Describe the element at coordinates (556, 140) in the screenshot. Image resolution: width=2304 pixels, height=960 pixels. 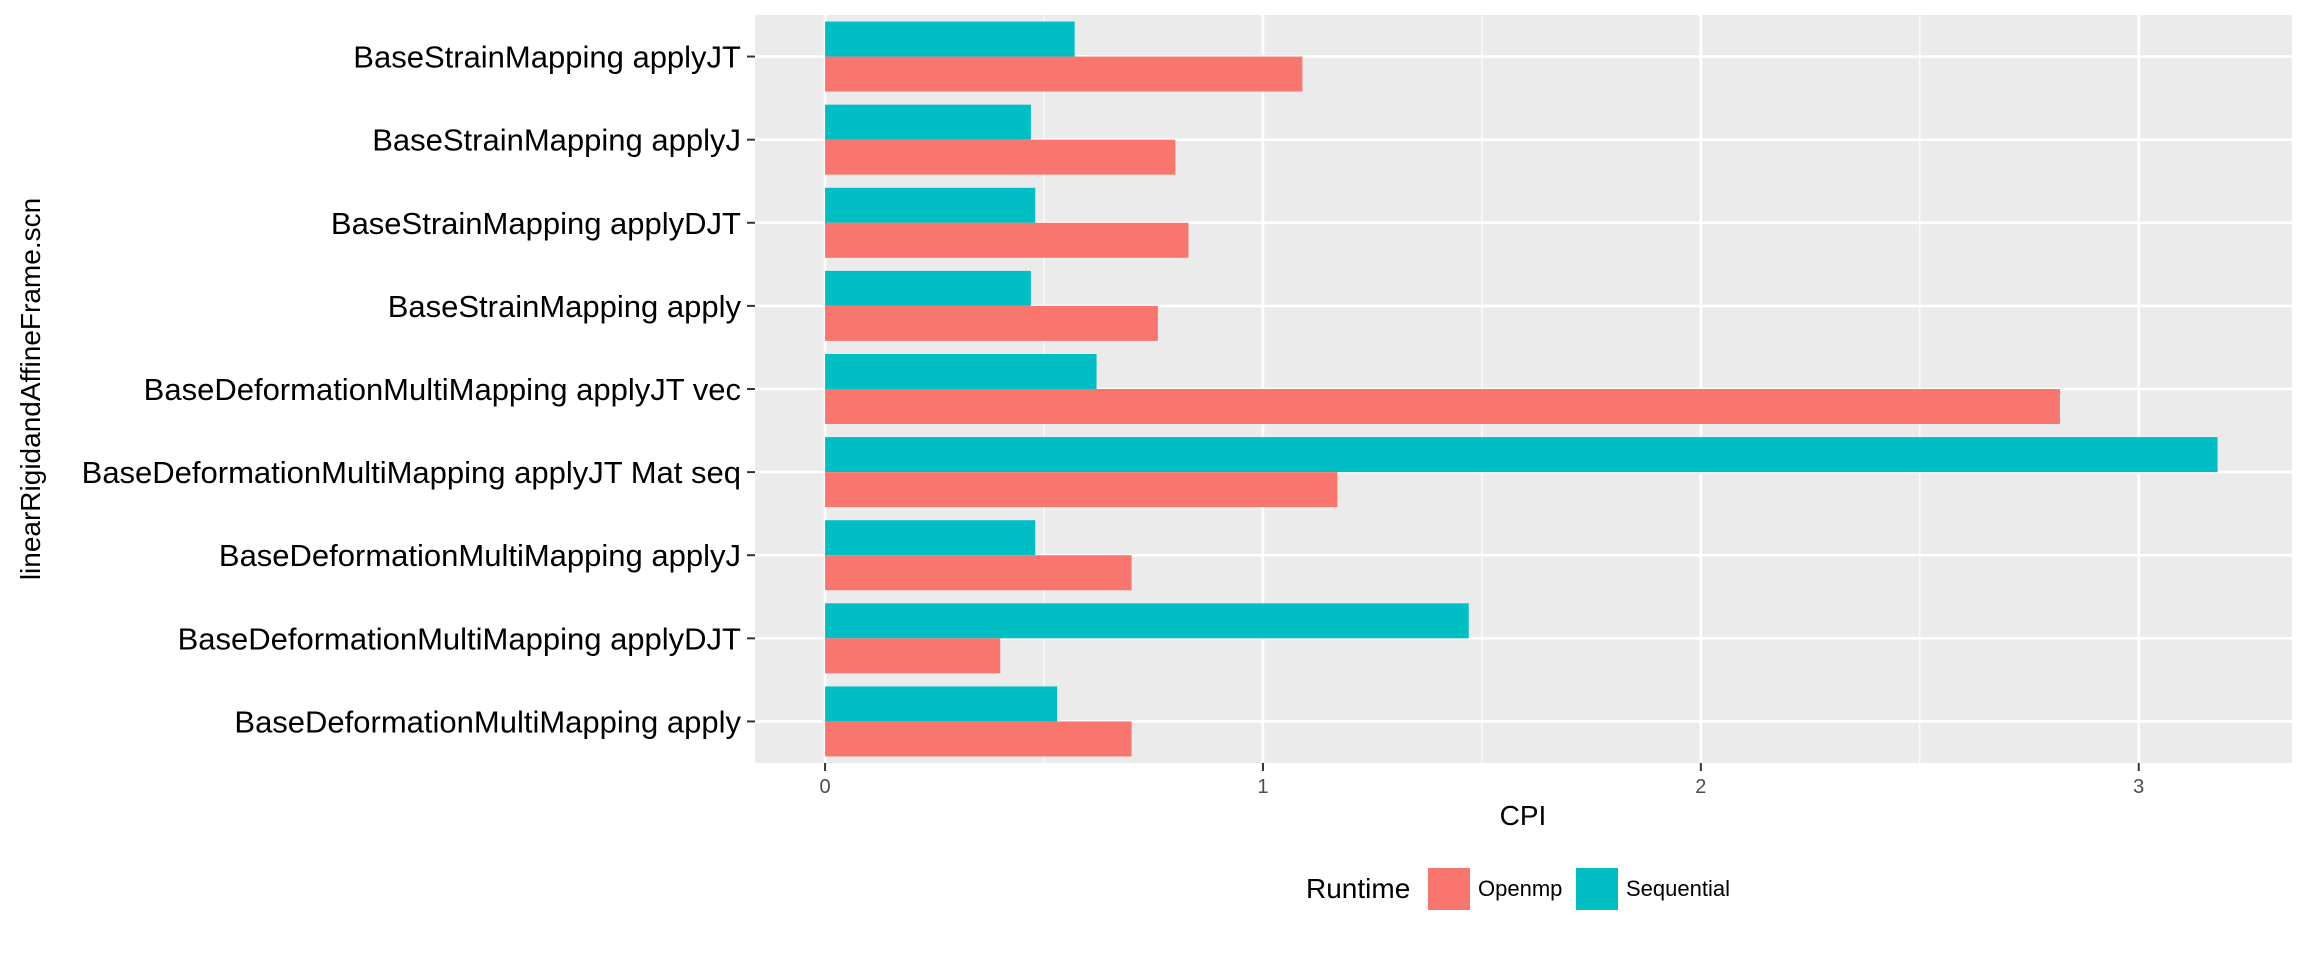
I see `y-tick-label: BaseStrainMapping applyJ` at that location.